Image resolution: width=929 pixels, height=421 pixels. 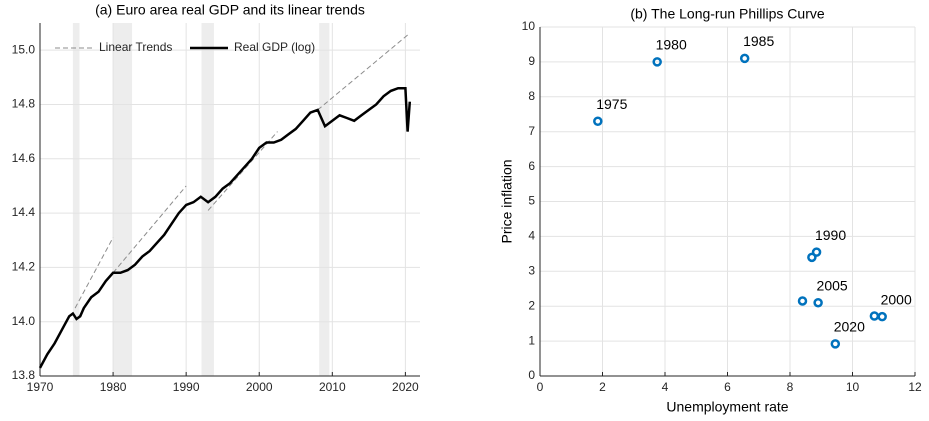 What do you see at coordinates (531, 201) in the screenshot?
I see `y-tick-label: 5` at bounding box center [531, 201].